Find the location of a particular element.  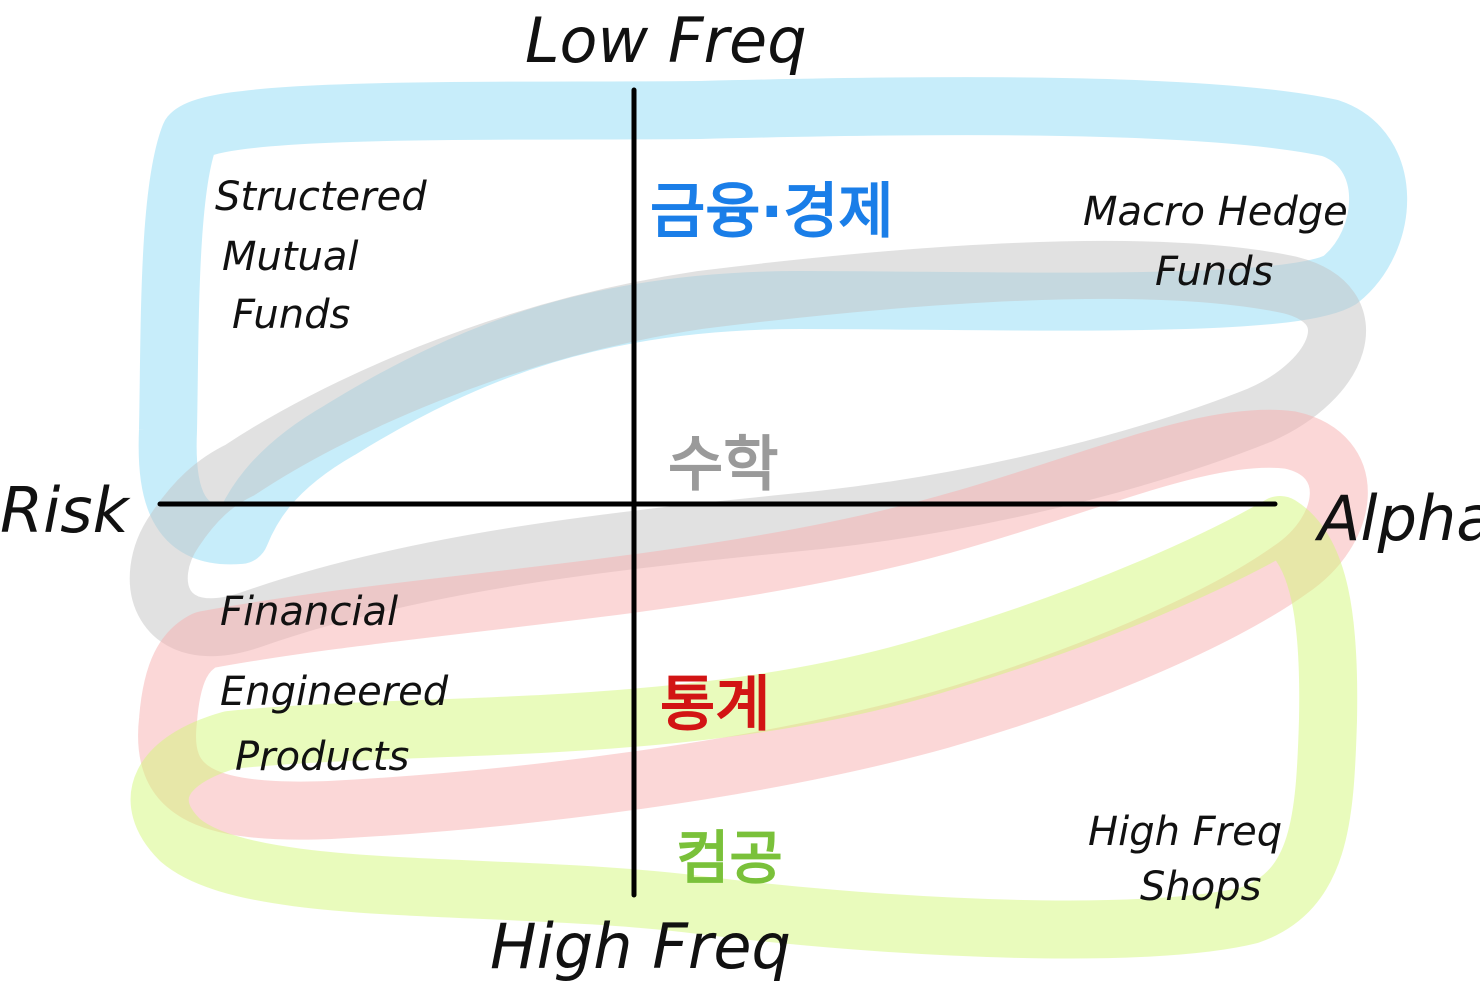

quadrant-top-left: Structered Mutual Funds is located at coordinates (321, 256).